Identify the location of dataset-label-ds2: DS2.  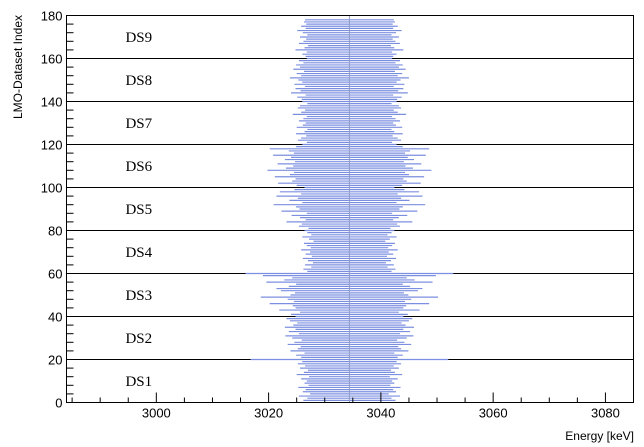
(138, 339).